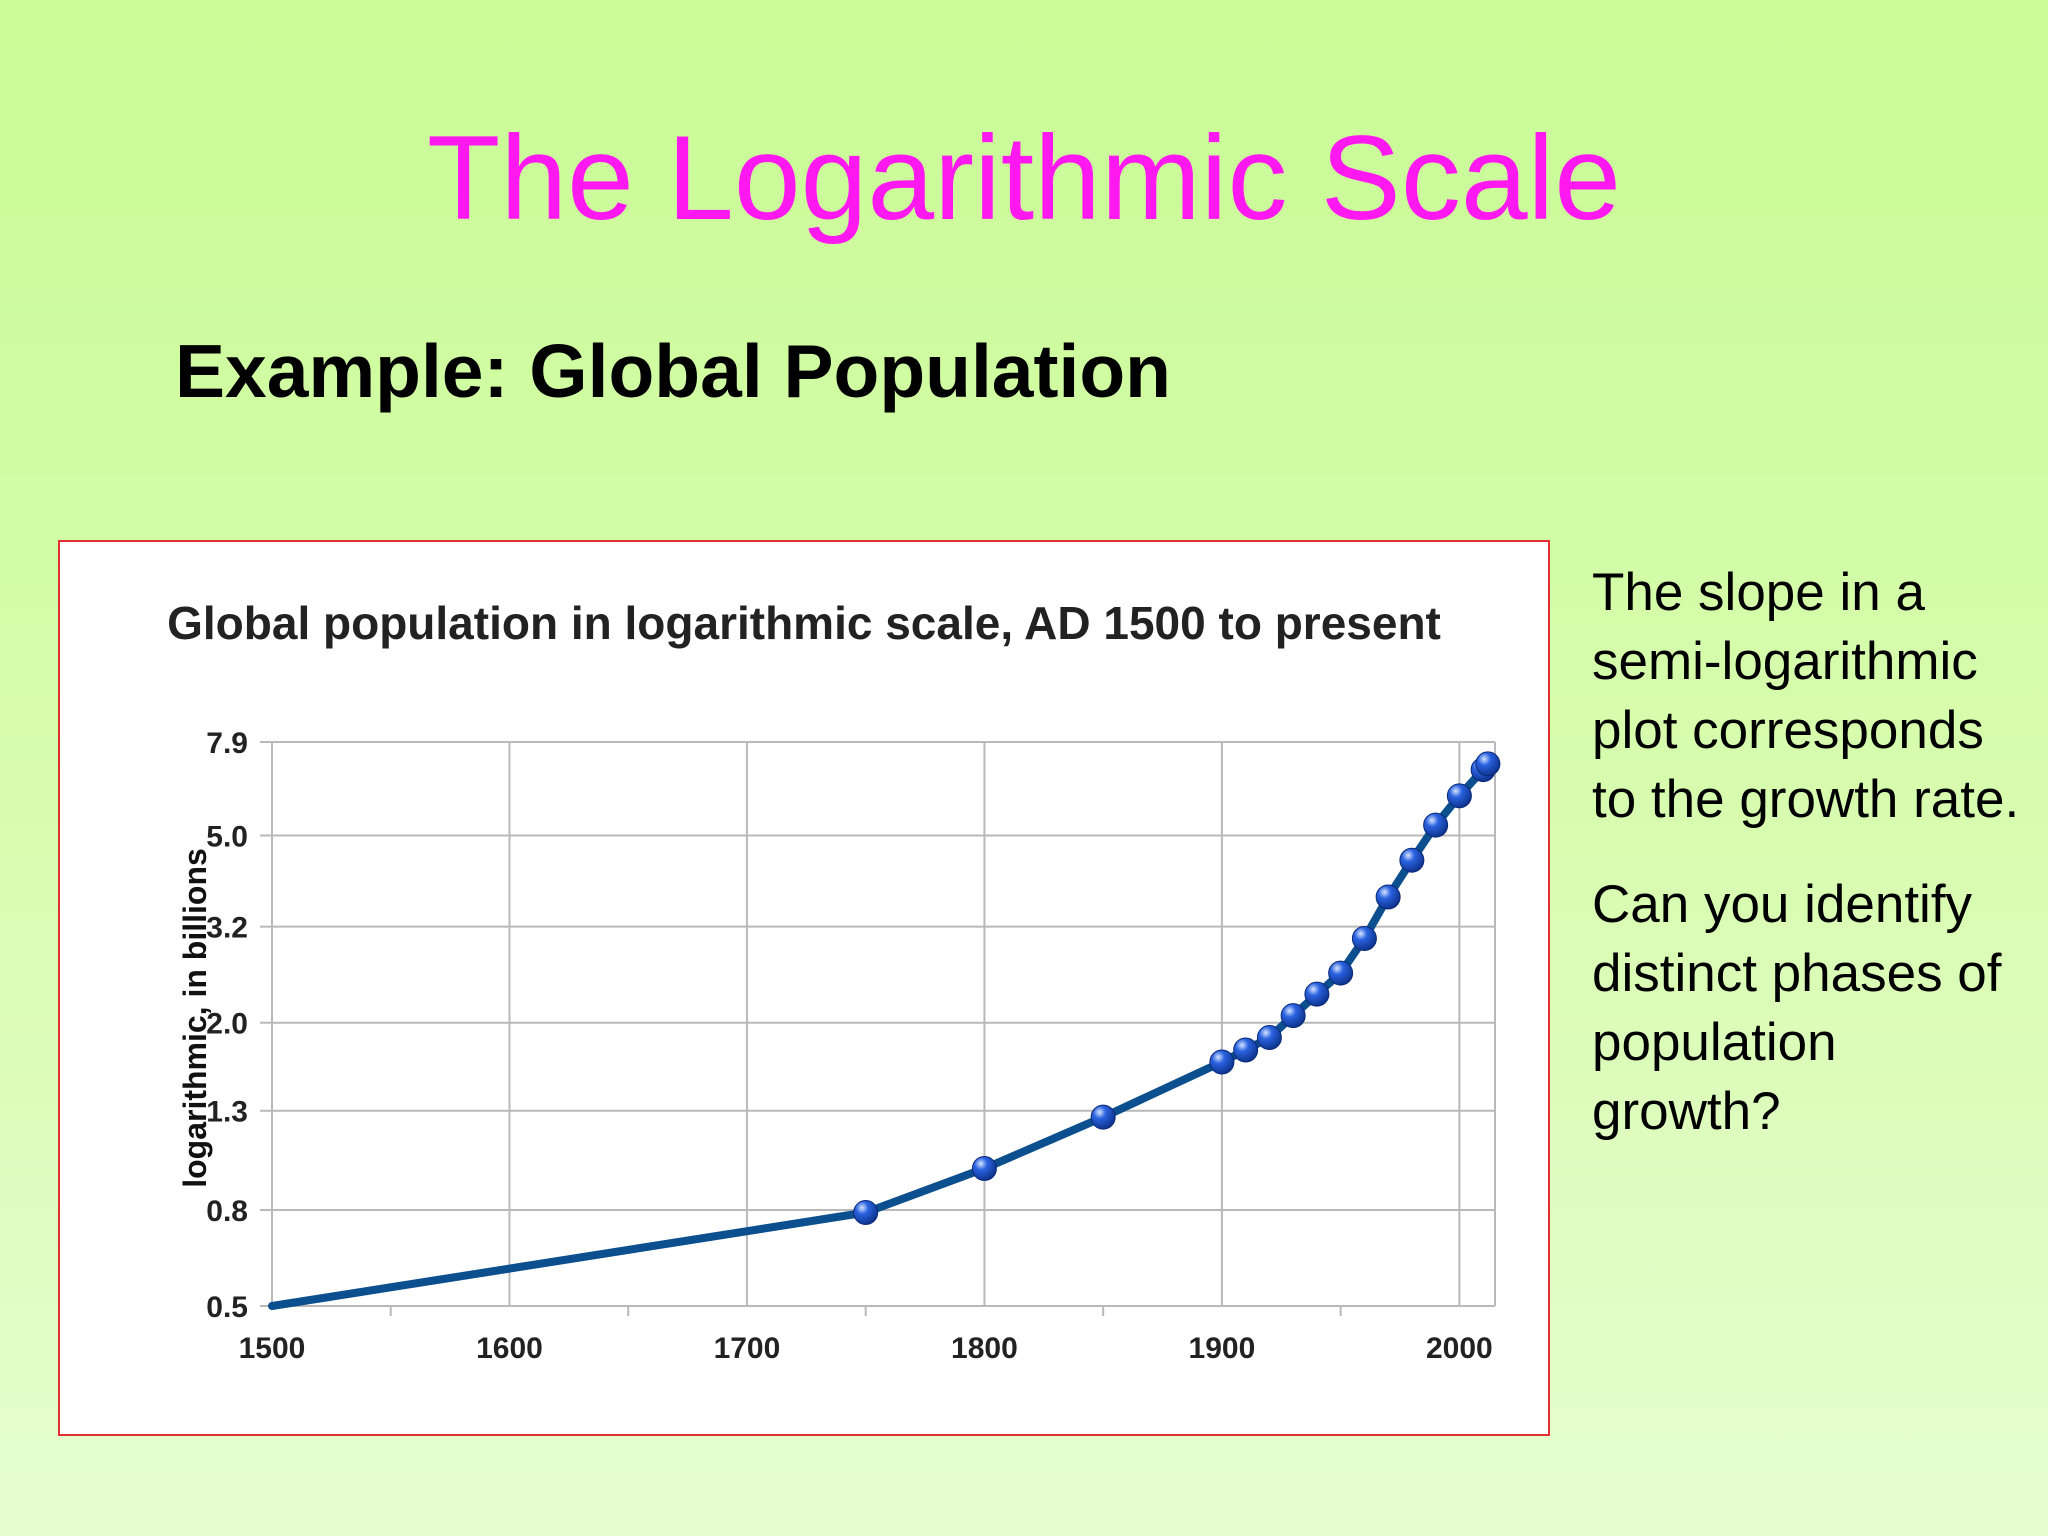  What do you see at coordinates (272, 1348) in the screenshot?
I see `x-tick-label: 1500` at bounding box center [272, 1348].